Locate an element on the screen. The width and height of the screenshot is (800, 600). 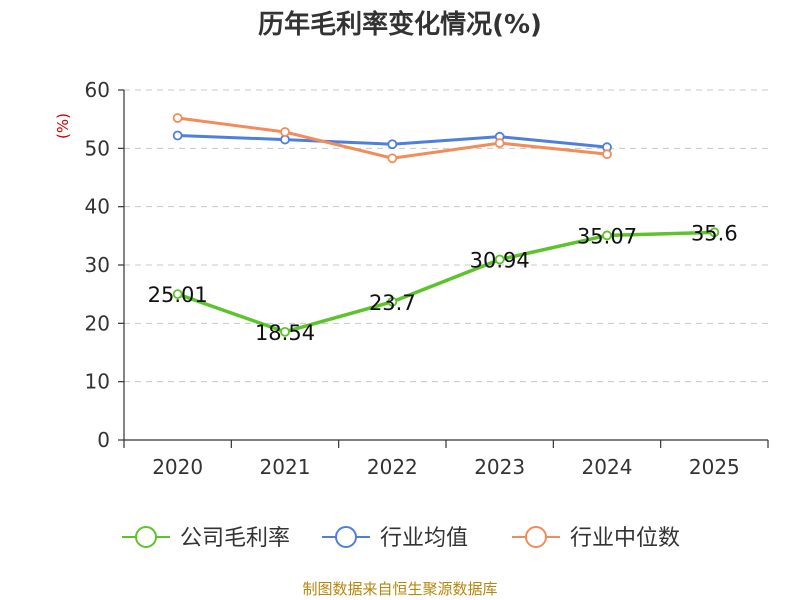
x-tick-label: 2025 is located at coordinates (714, 467).